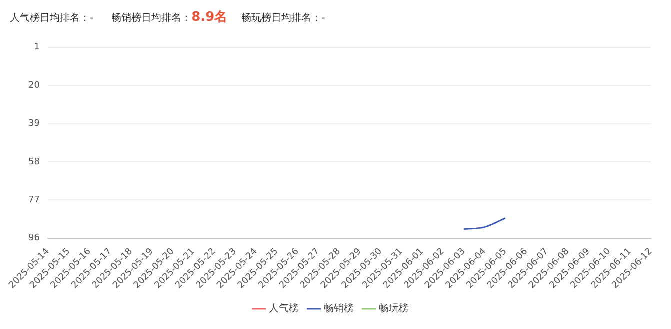 The height and width of the screenshot is (329, 671). What do you see at coordinates (339, 308) in the screenshot?
I see `legend-label: 畅销榜` at bounding box center [339, 308].